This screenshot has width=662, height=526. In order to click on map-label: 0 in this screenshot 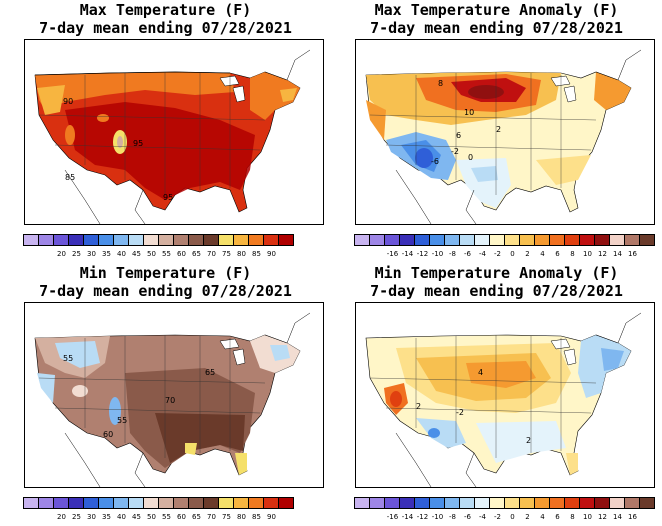, I will do `click(470, 157)`.